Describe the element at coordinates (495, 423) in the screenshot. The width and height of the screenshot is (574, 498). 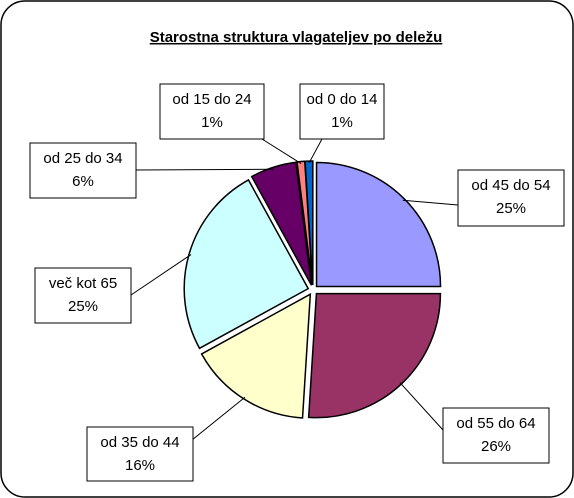
I see `slice-category: od 55 do 64` at that location.